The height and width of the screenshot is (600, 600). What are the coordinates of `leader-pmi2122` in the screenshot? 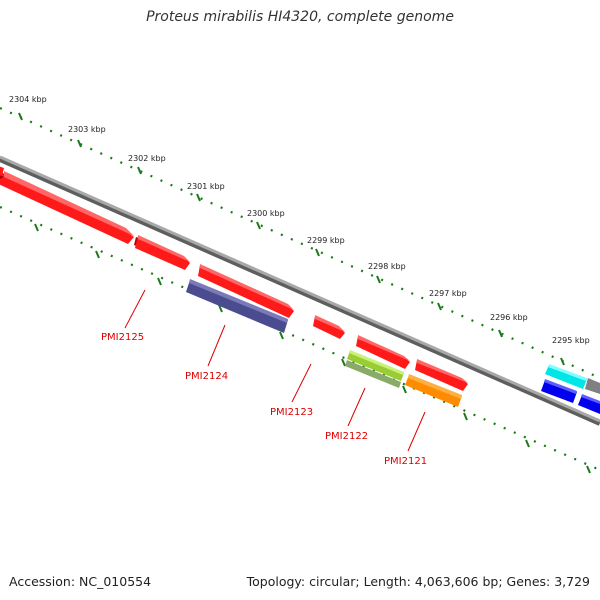 It's located at (356, 407).